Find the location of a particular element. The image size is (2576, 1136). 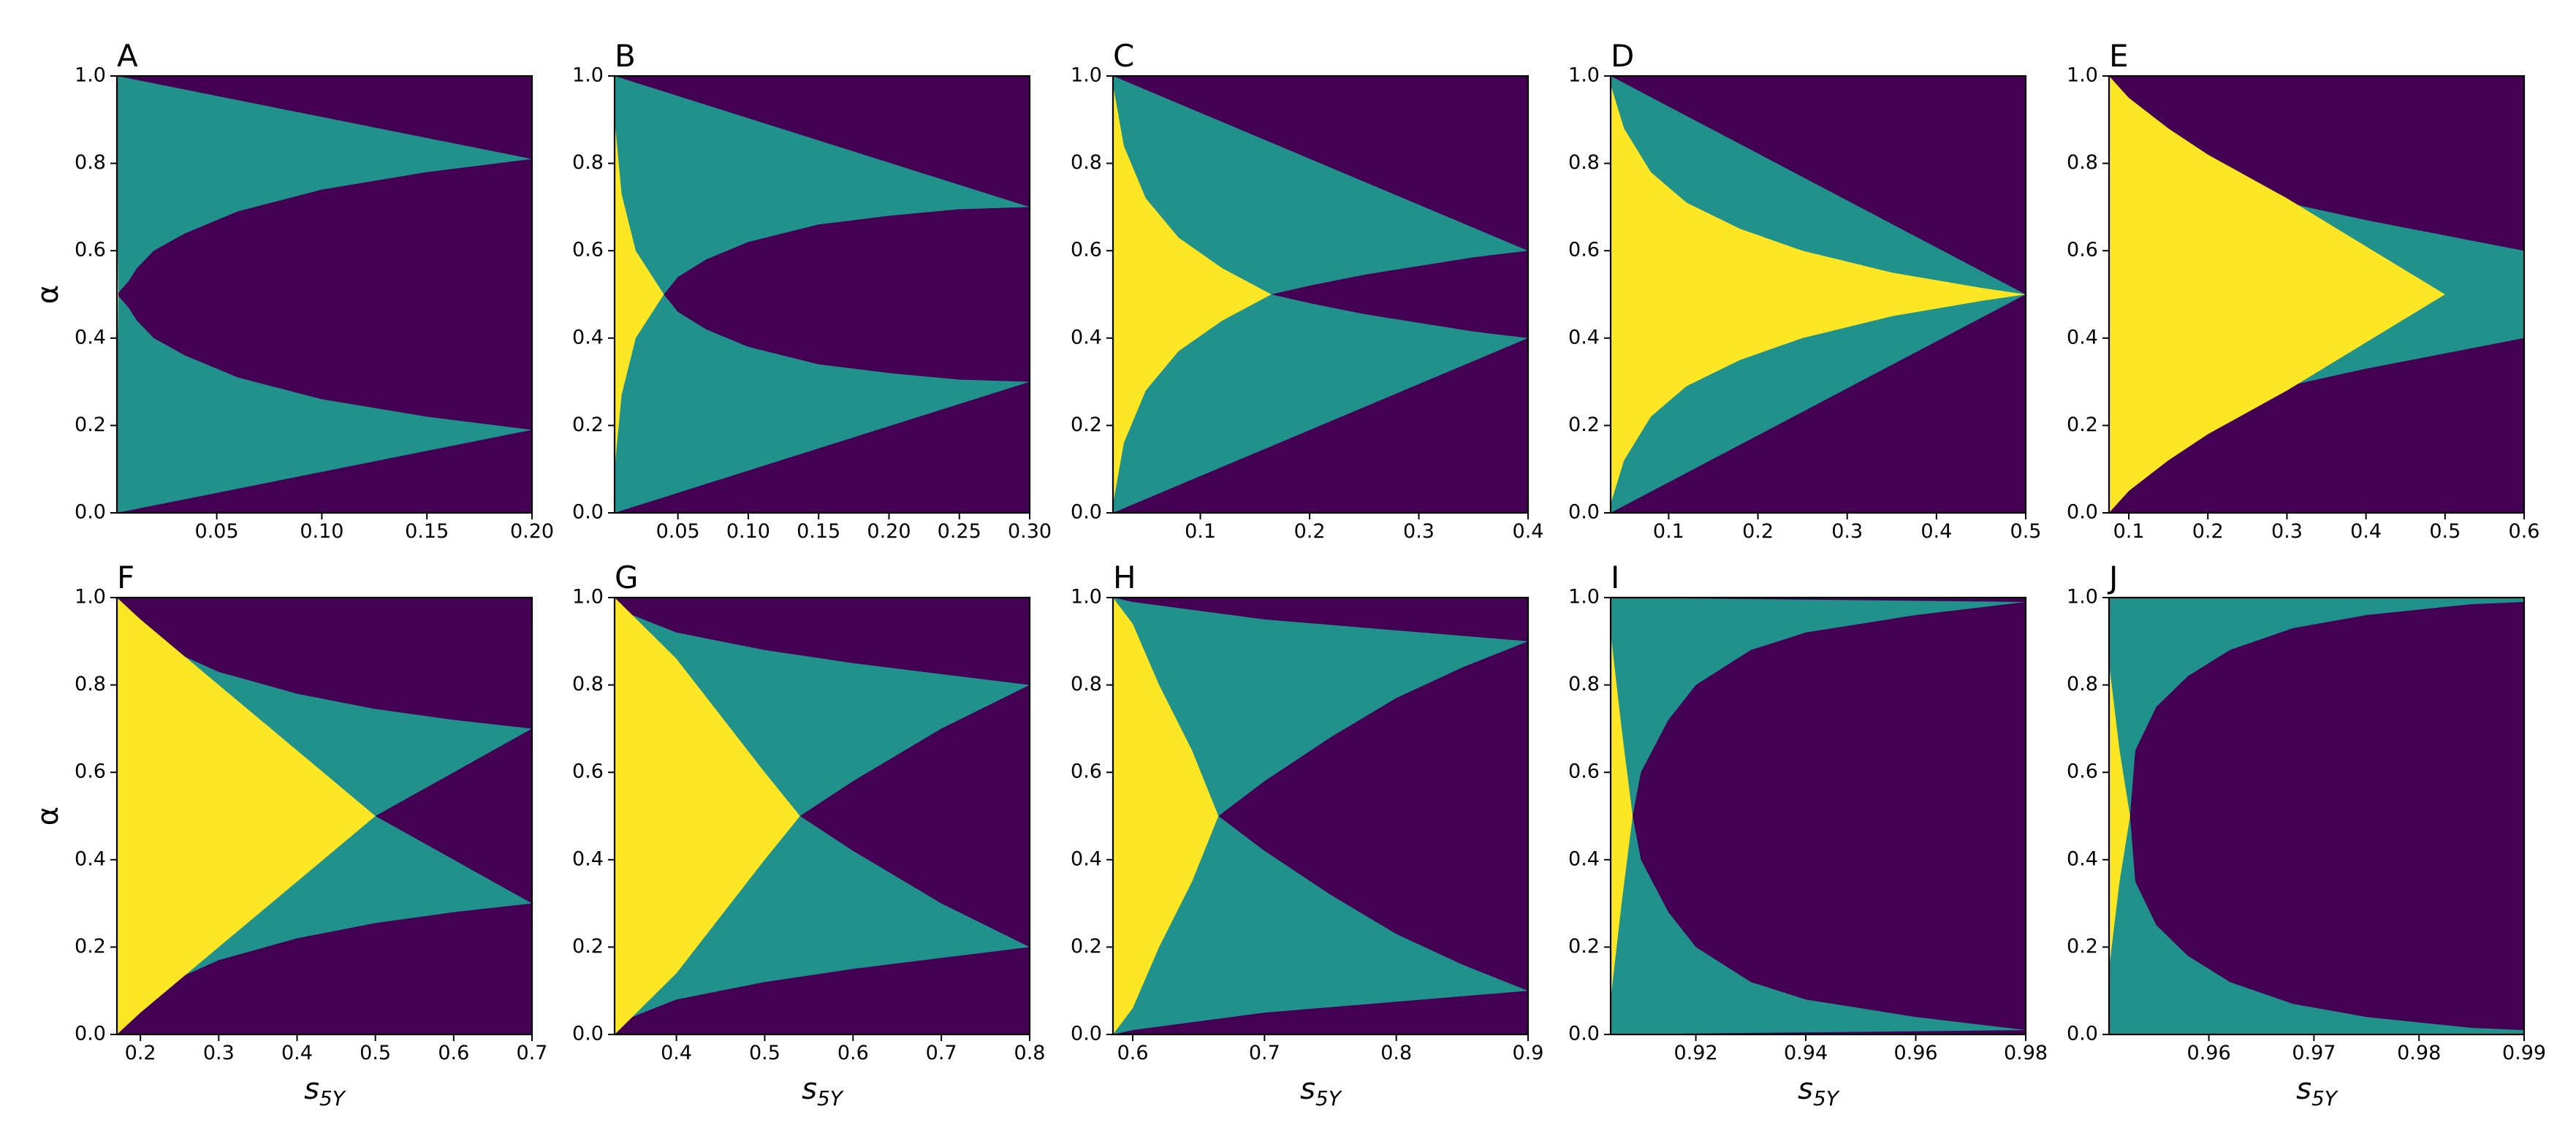

x-tick-label: 0.8 is located at coordinates (1030, 1053).